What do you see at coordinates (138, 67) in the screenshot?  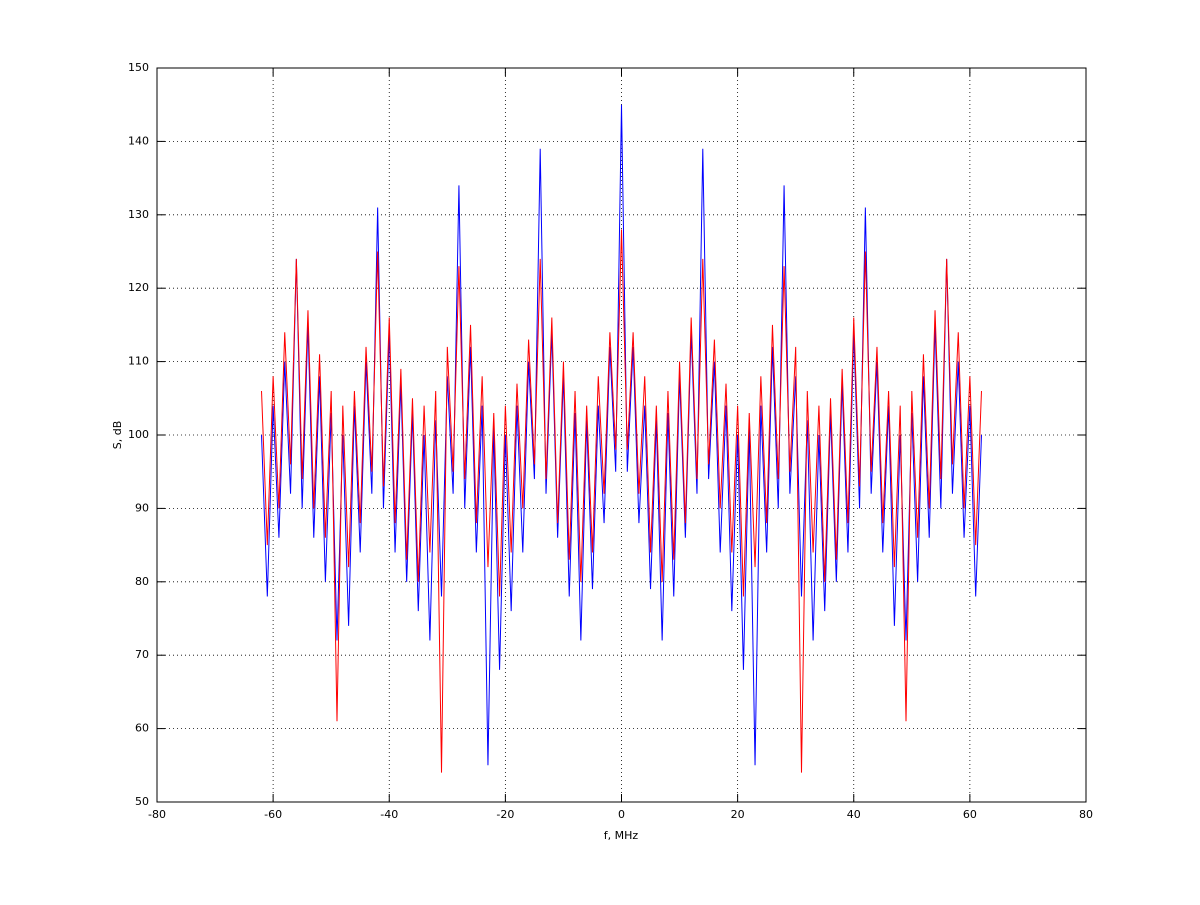 I see `y-tick-label: 150` at bounding box center [138, 67].